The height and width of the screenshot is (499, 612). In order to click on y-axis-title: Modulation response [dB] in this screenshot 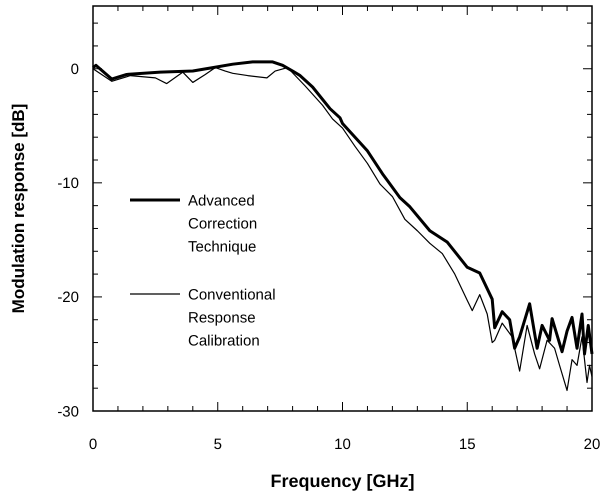, I will do `click(18, 209)`.